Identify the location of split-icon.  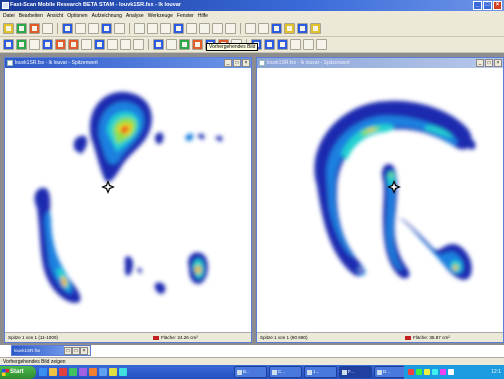
(282, 44).